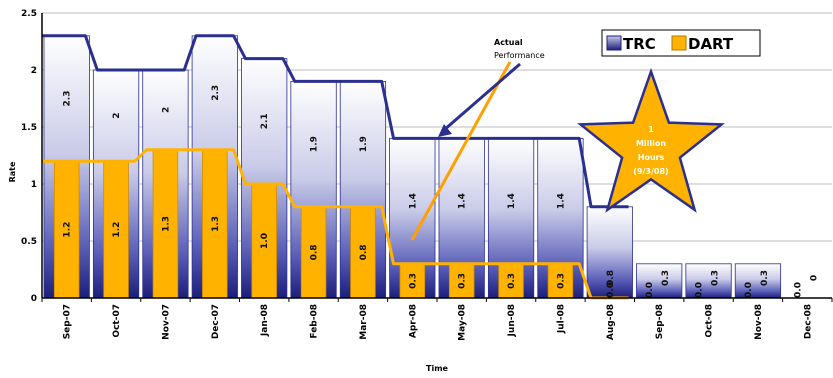  I want to click on legend-dart-swatch, so click(679, 43).